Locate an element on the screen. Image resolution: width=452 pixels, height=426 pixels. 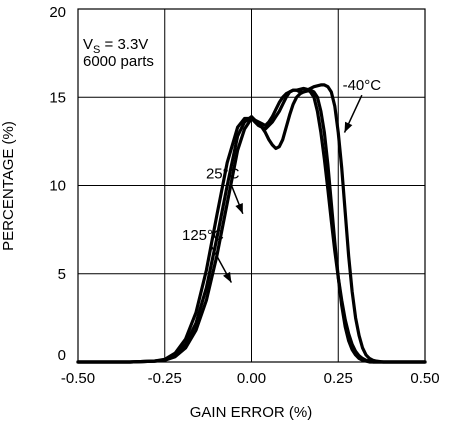
y-axis-title: PERCENTAGE (%) is located at coordinates (8, 186).